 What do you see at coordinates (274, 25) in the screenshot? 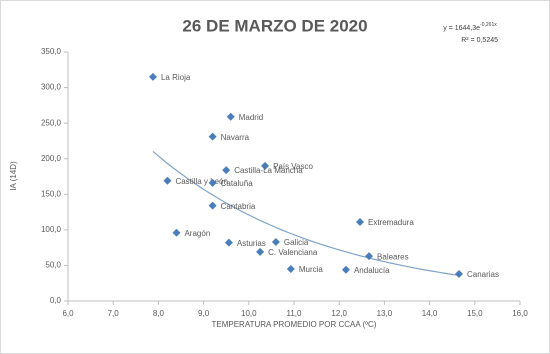
I see `chart-title: 26 DE MARZO DE 2020` at bounding box center [274, 25].